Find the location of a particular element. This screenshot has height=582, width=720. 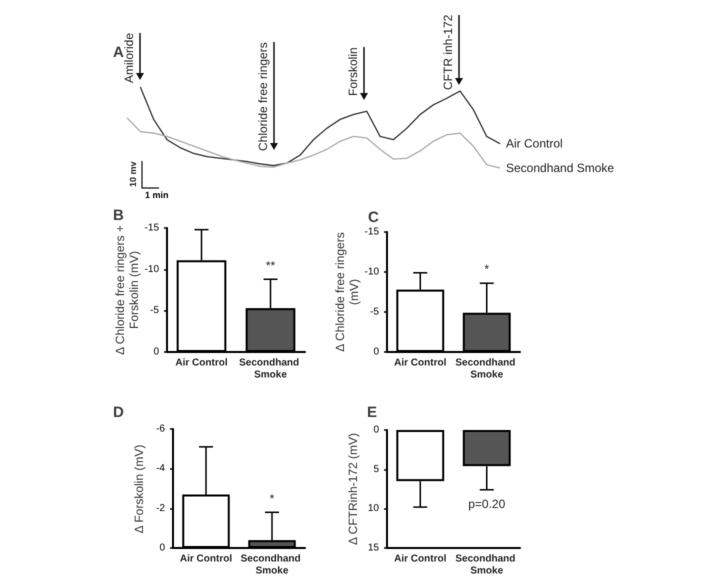

annotation: 10 mv is located at coordinates (133, 174).